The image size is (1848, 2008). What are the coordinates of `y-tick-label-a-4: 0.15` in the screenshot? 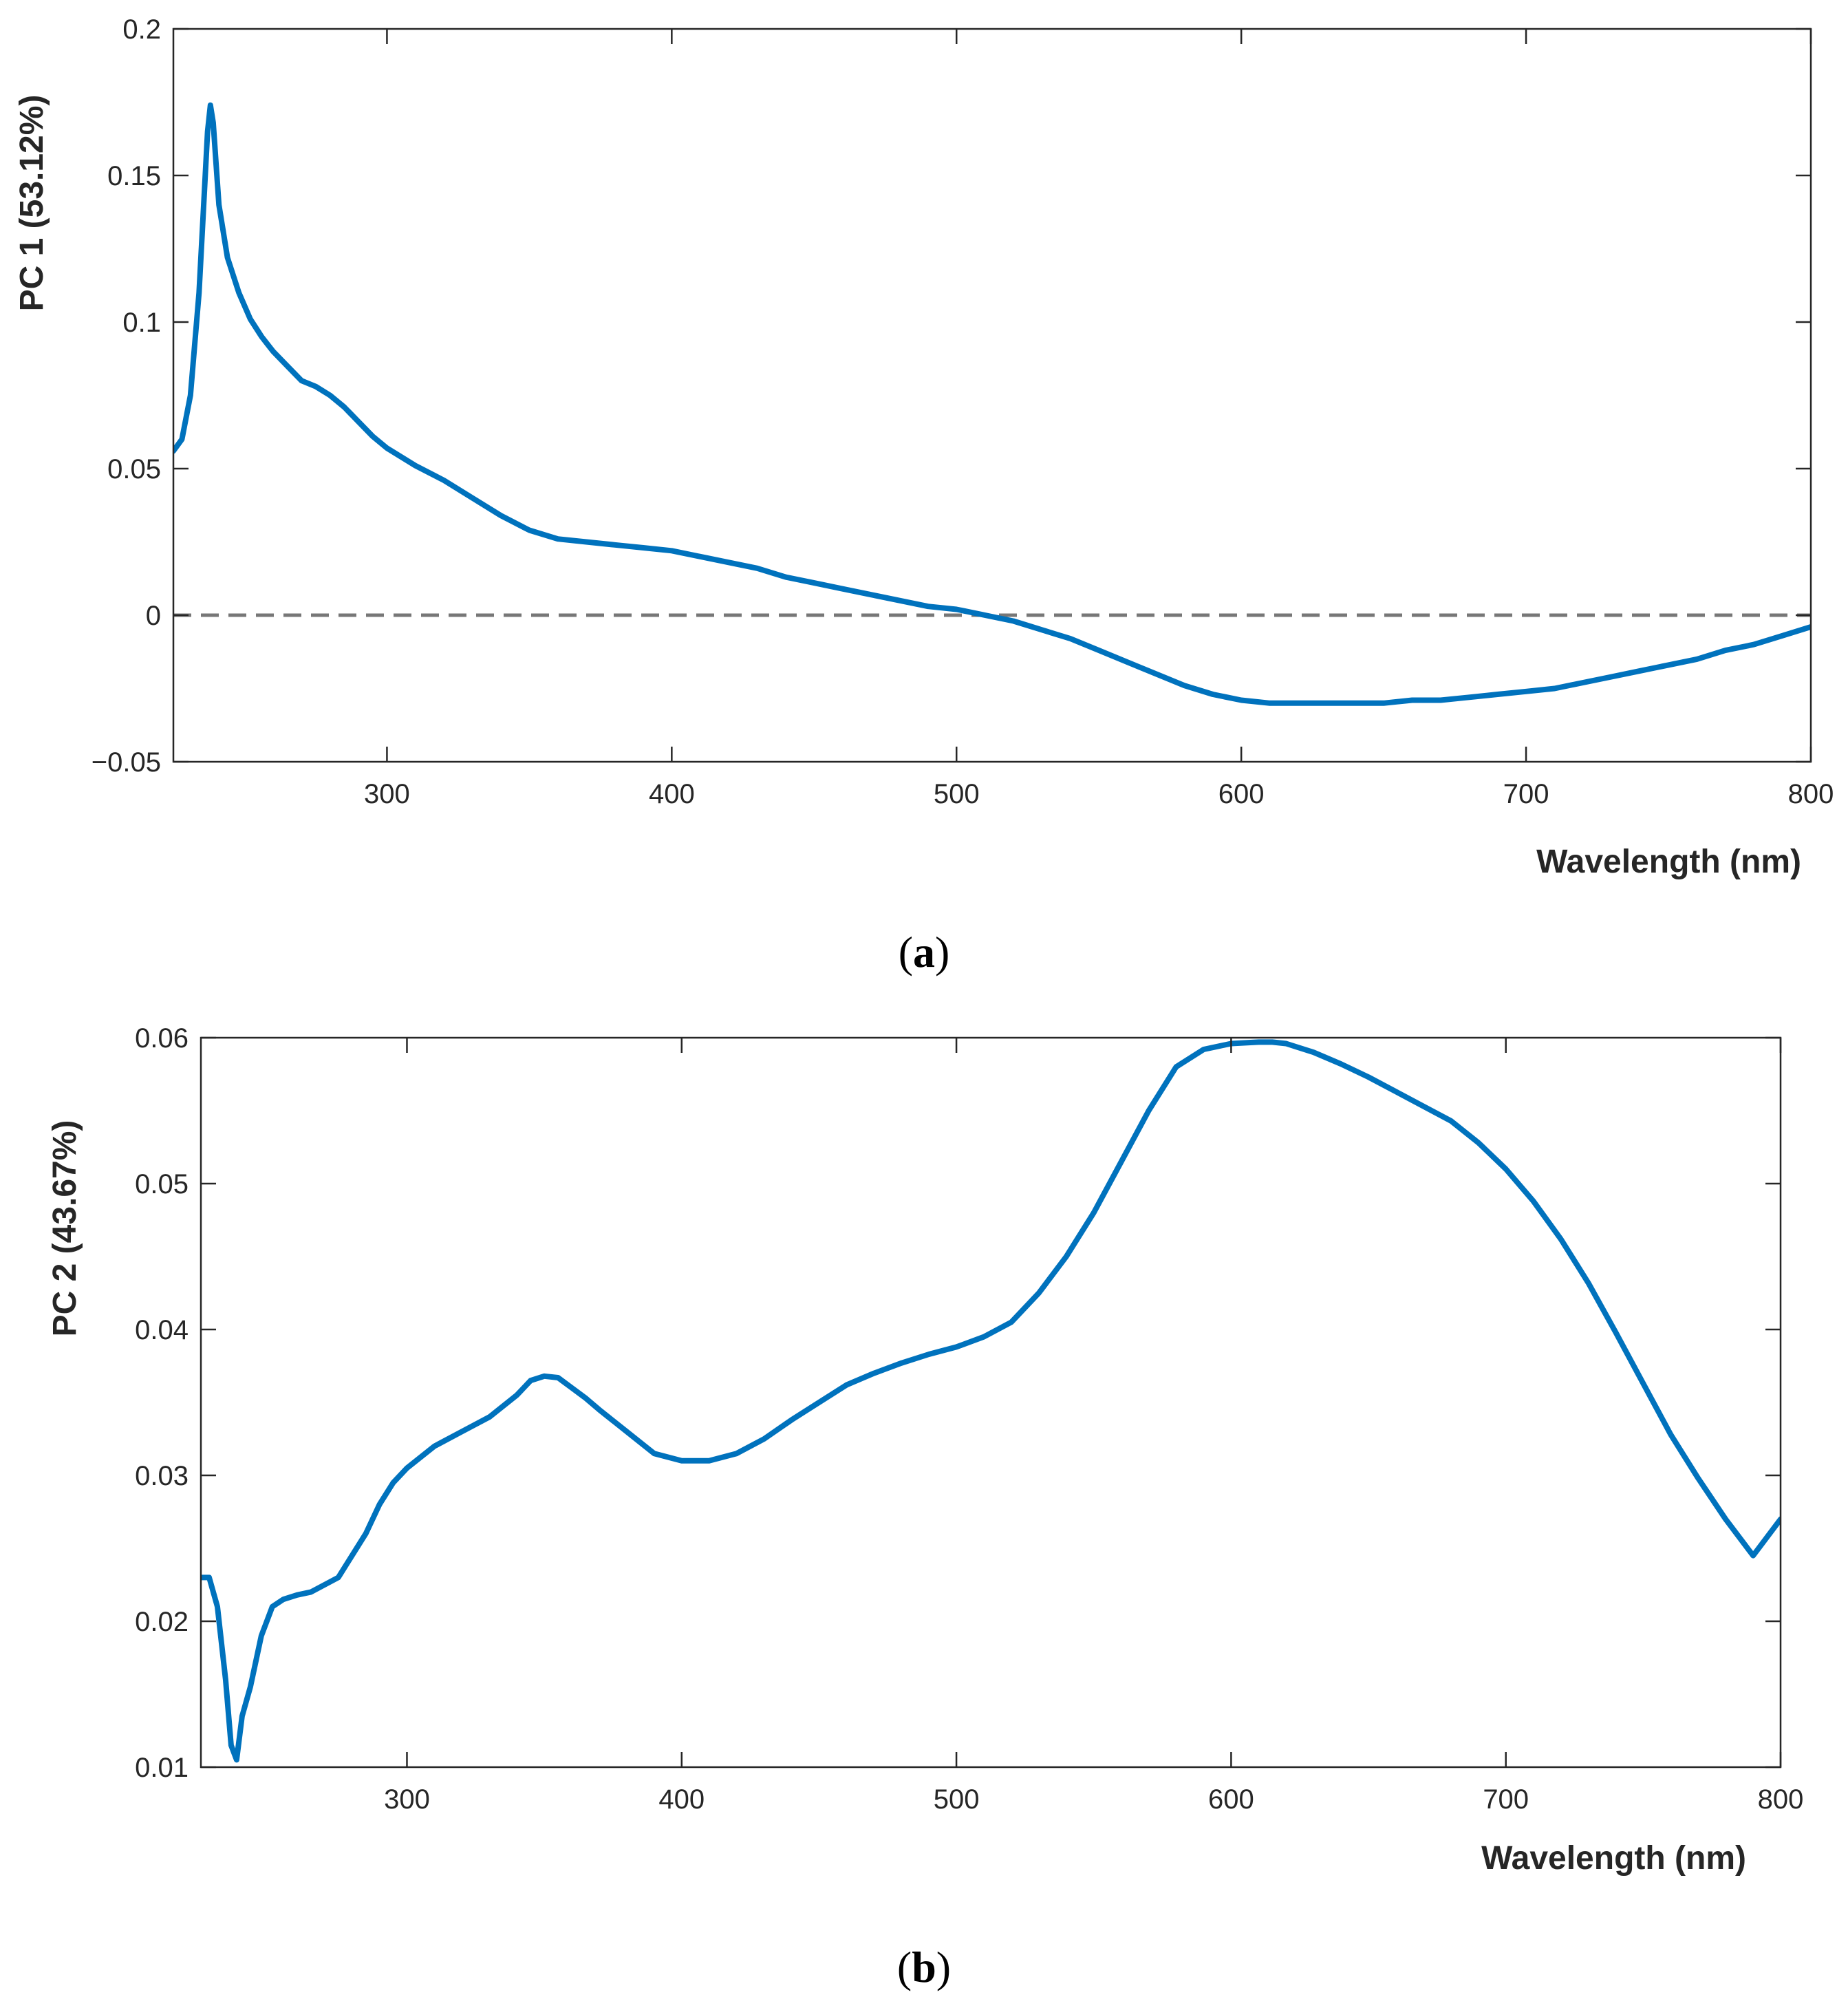 It's located at (134, 176).